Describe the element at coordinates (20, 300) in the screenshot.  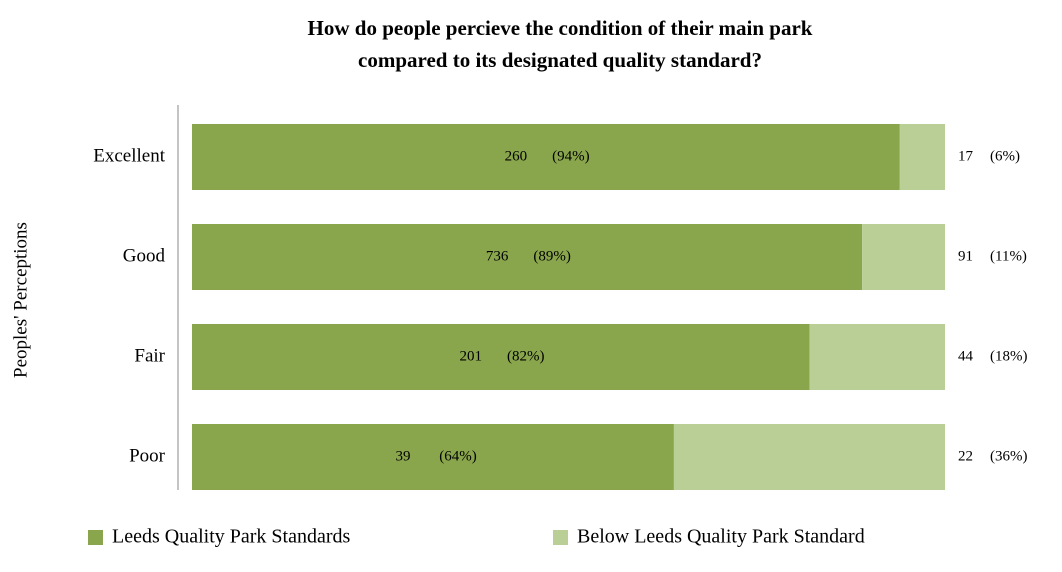
I see `y-axis-label: Peoples' Perceptions` at that location.